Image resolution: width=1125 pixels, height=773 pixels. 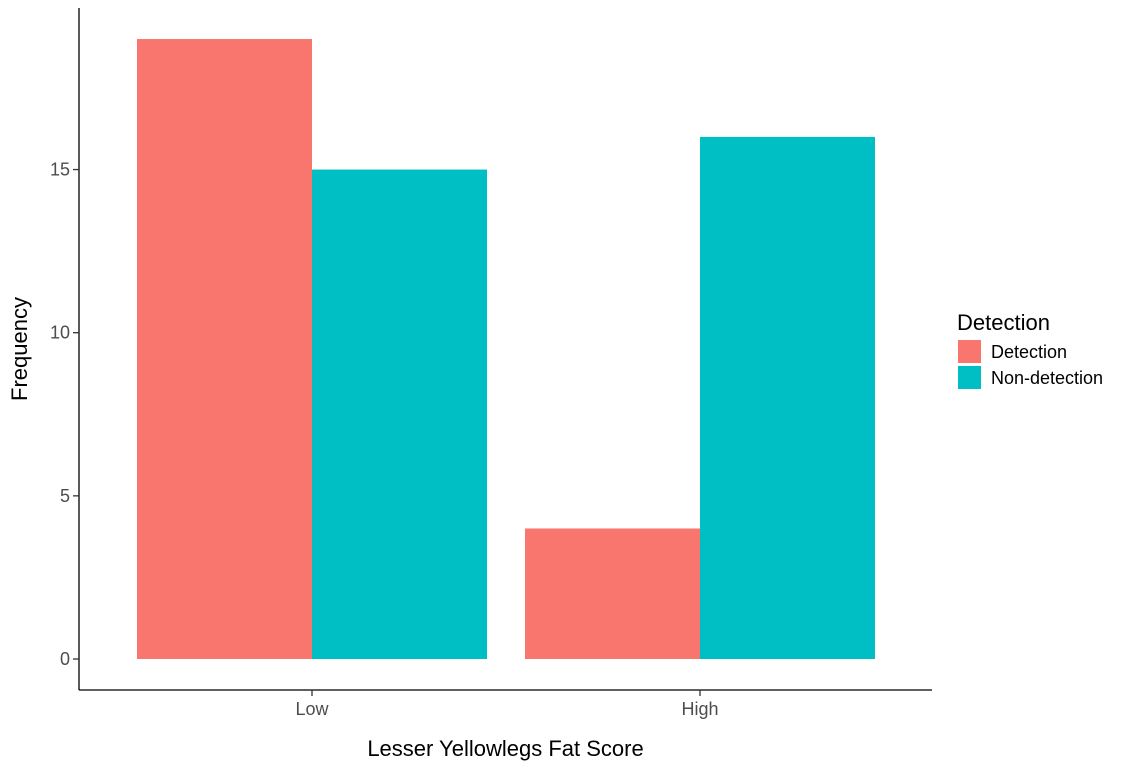 What do you see at coordinates (312, 709) in the screenshot?
I see `x-tick-label: Low` at bounding box center [312, 709].